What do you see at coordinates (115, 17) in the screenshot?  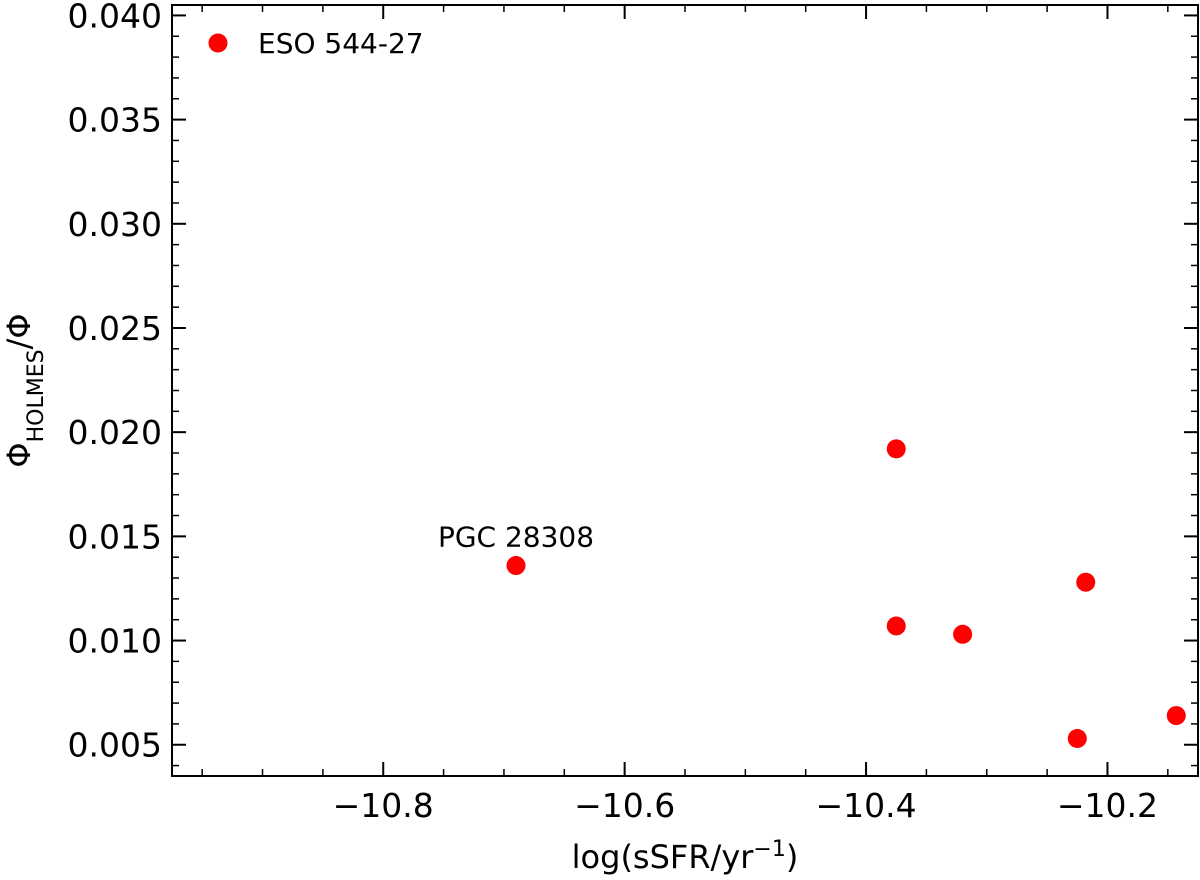 I see `y-tick-label: 0.040` at bounding box center [115, 17].